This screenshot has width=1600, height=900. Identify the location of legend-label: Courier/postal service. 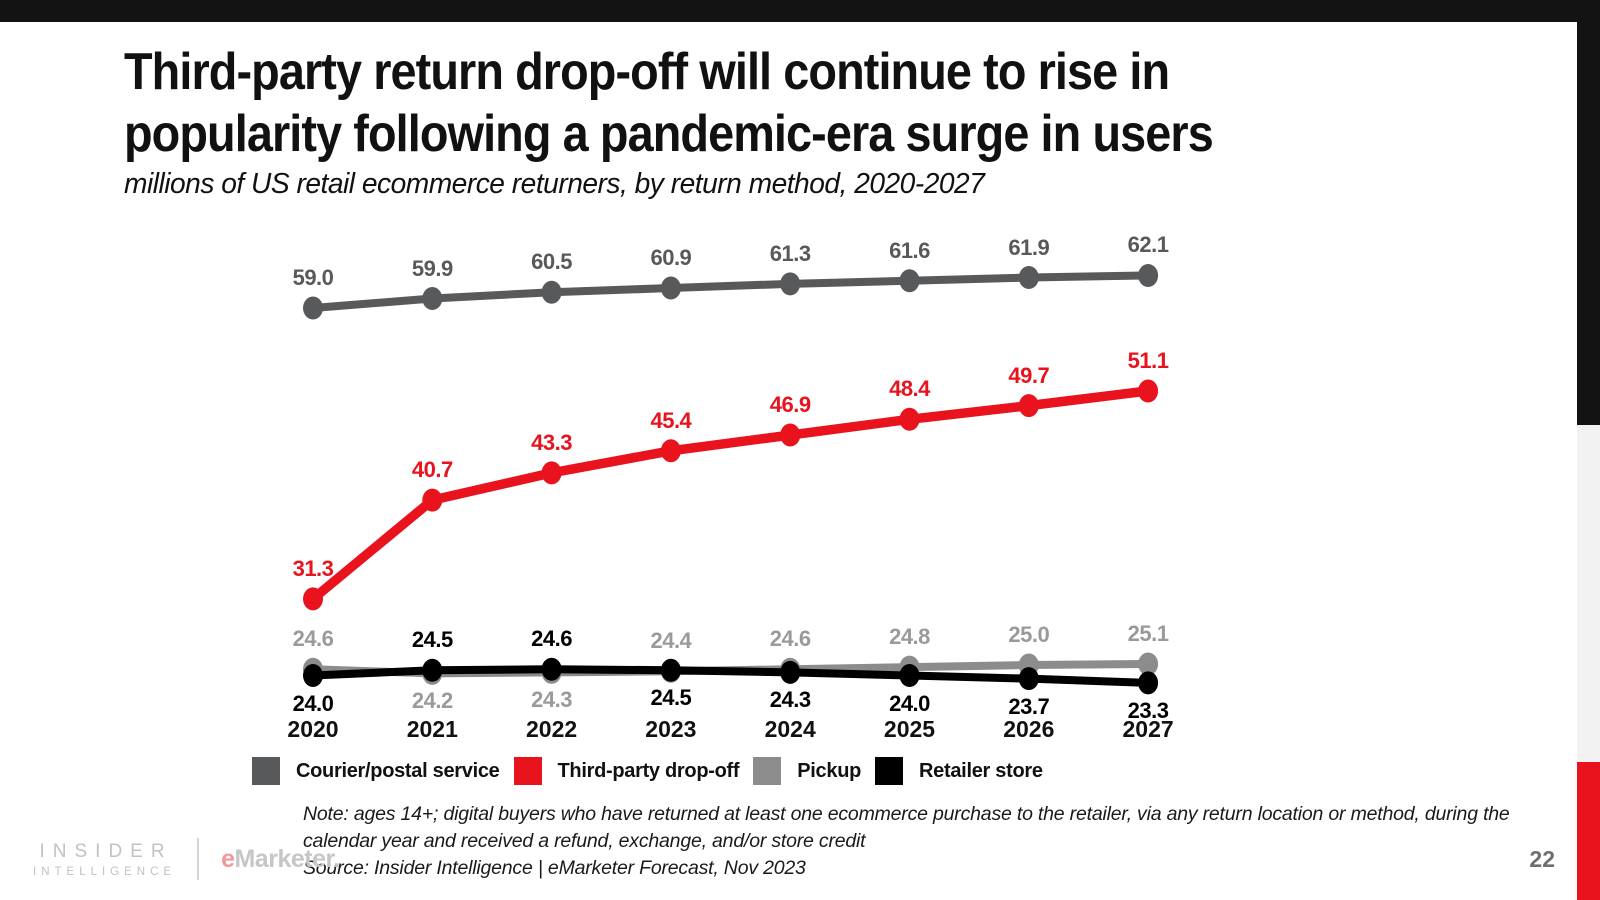
(398, 770).